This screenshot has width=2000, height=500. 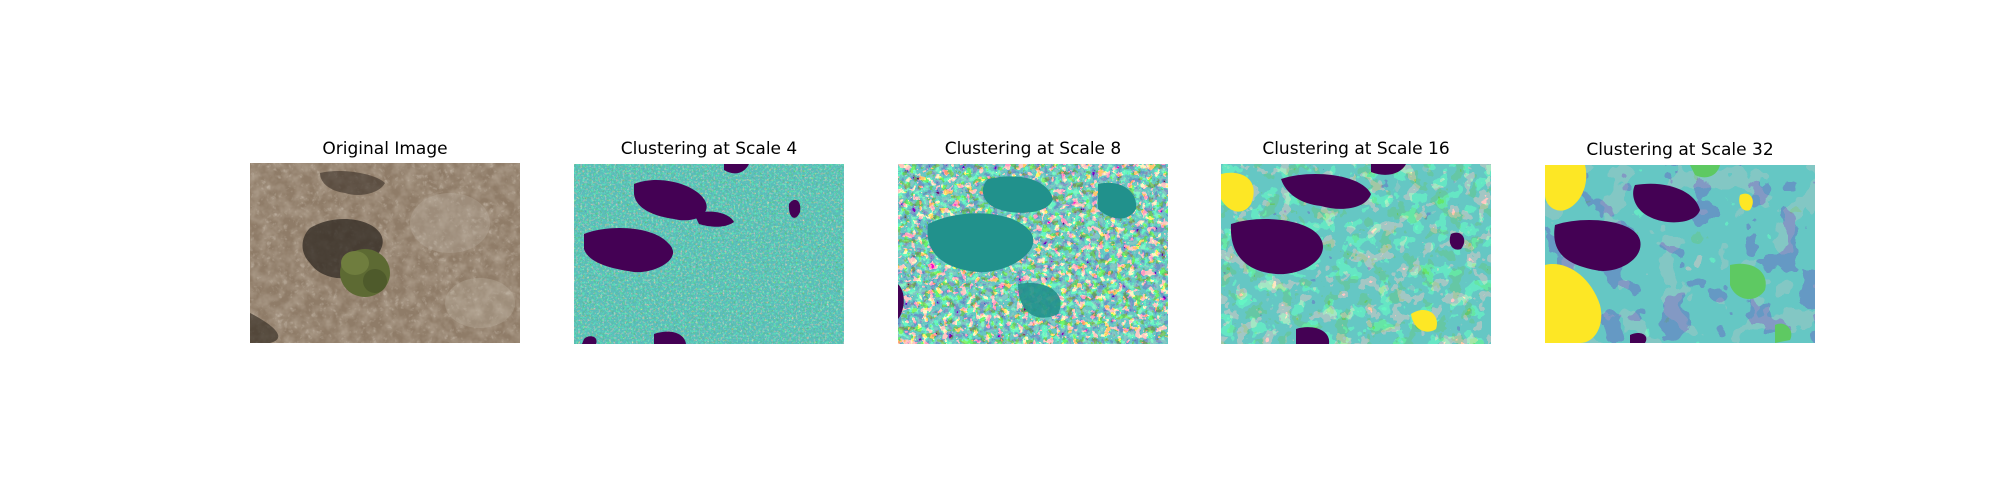 What do you see at coordinates (385, 253) in the screenshot?
I see `original-image` at bounding box center [385, 253].